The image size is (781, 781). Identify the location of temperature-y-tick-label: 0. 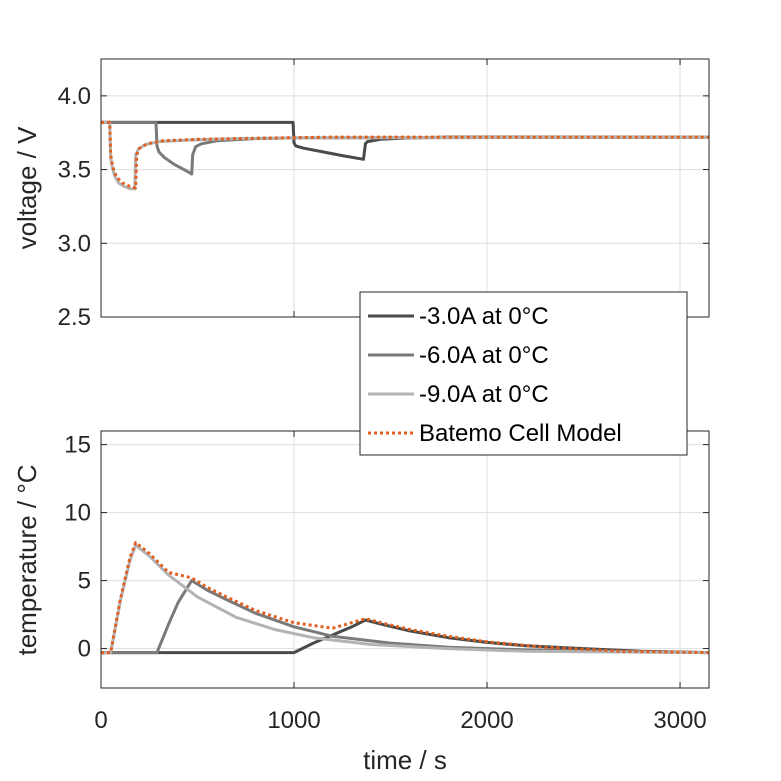
(84, 649).